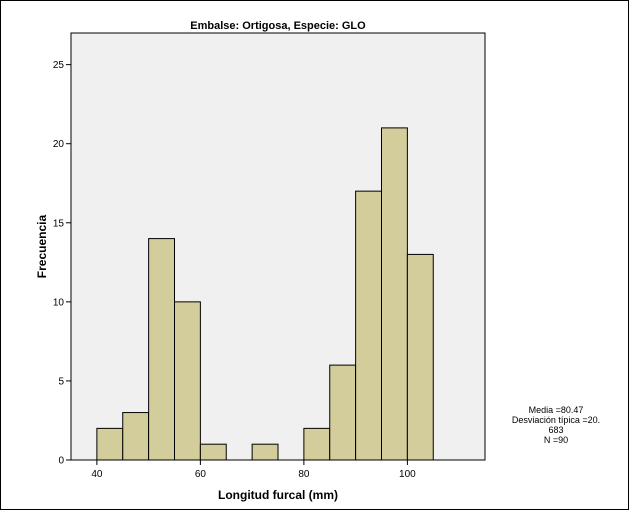 Image resolution: width=629 pixels, height=510 pixels. What do you see at coordinates (201, 474) in the screenshot?
I see `x-tick-label: 60` at bounding box center [201, 474].